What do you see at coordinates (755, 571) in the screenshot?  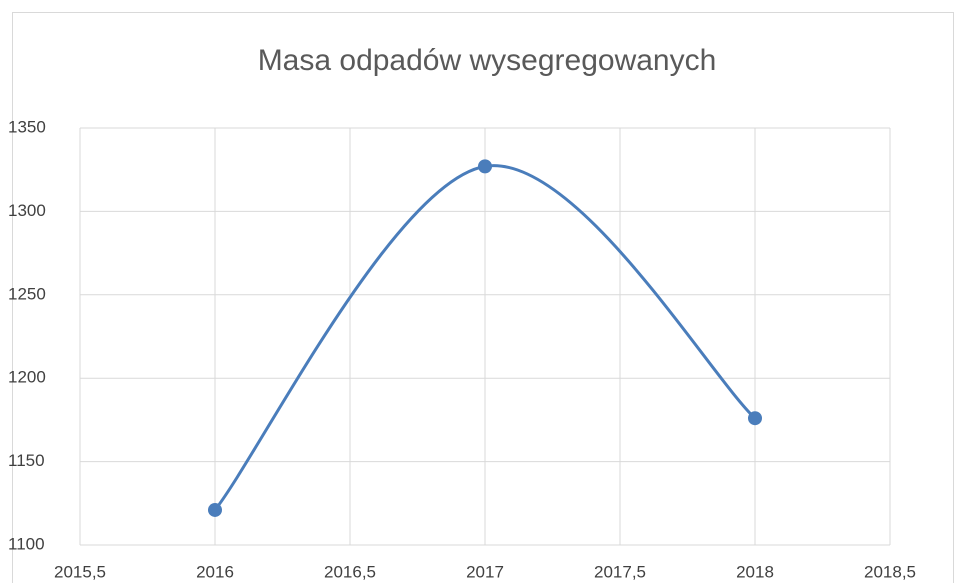 I see `x-tick-label: 2018` at bounding box center [755, 571].